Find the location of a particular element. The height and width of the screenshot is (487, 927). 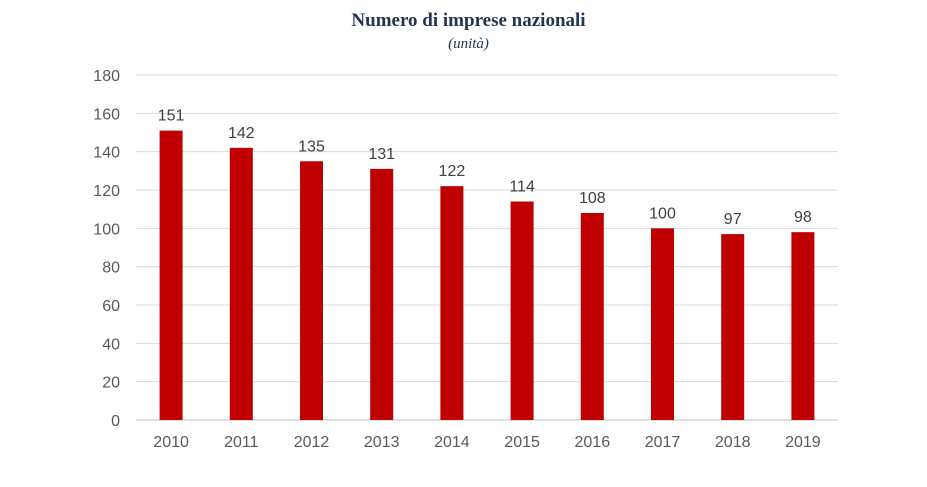

x-tick-label-2013: 2013 is located at coordinates (382, 442).